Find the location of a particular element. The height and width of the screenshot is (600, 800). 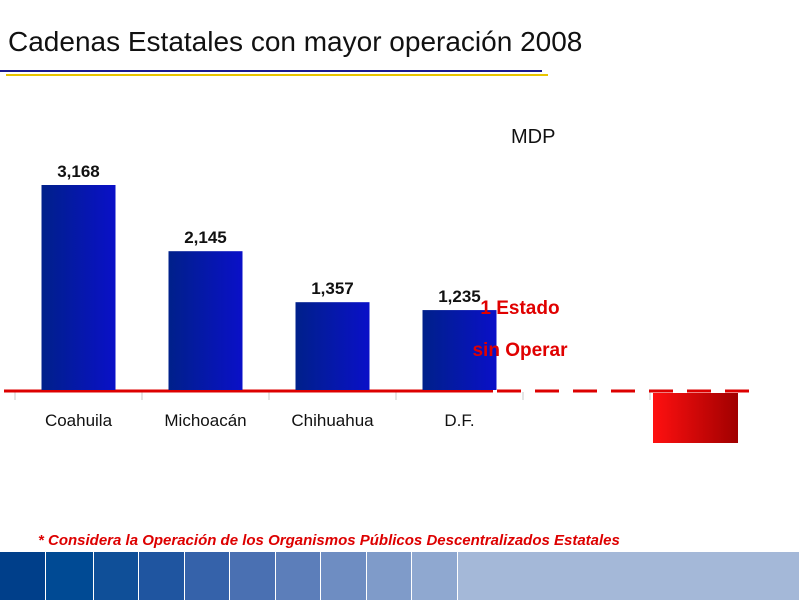

category-label: D.F. is located at coordinates (459, 420).